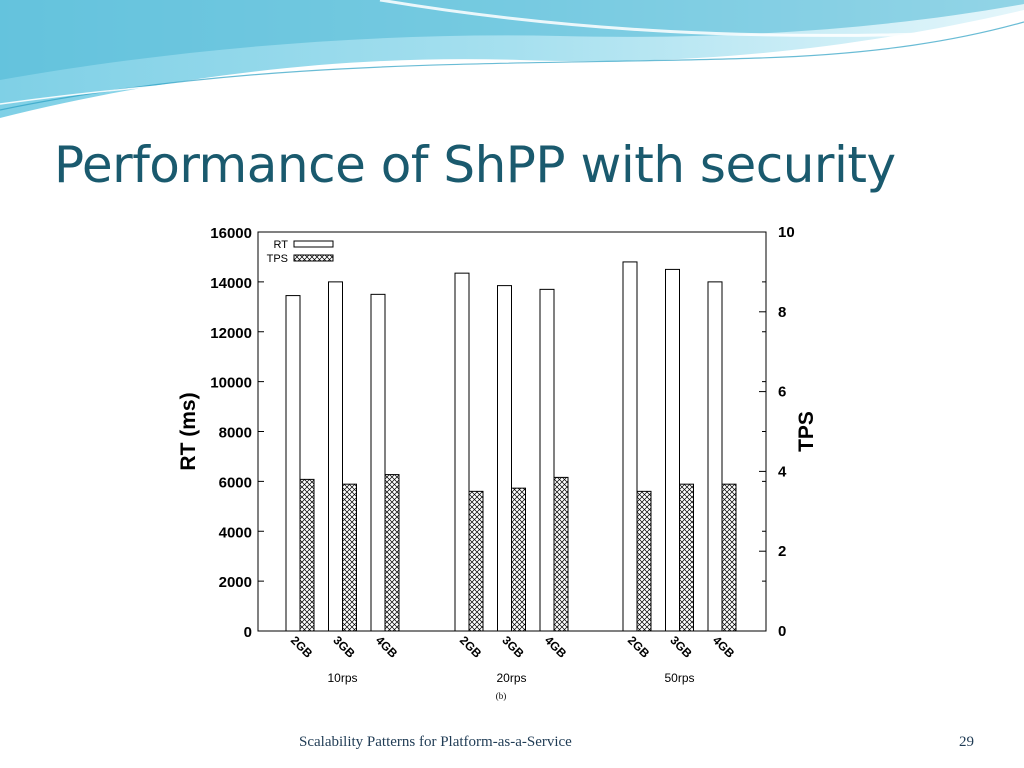 Image resolution: width=1024 pixels, height=768 pixels. Describe the element at coordinates (277, 259) in the screenshot. I see `legend-label-tps: TPS` at that location.